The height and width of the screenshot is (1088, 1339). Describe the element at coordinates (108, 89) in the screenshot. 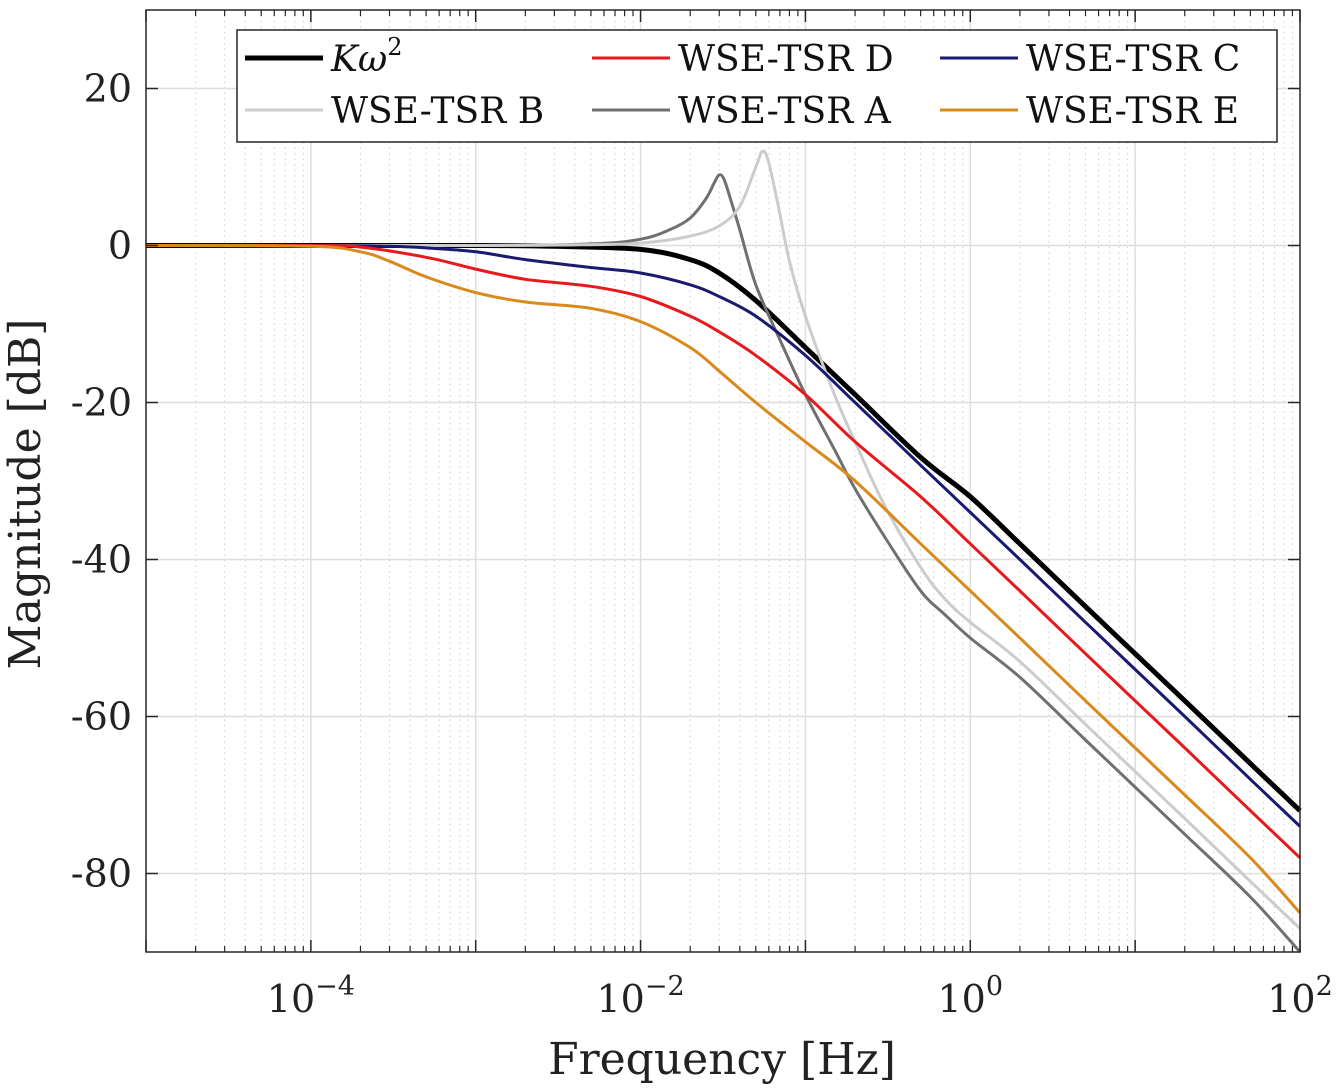

I see `y-tick-label: 20` at that location.